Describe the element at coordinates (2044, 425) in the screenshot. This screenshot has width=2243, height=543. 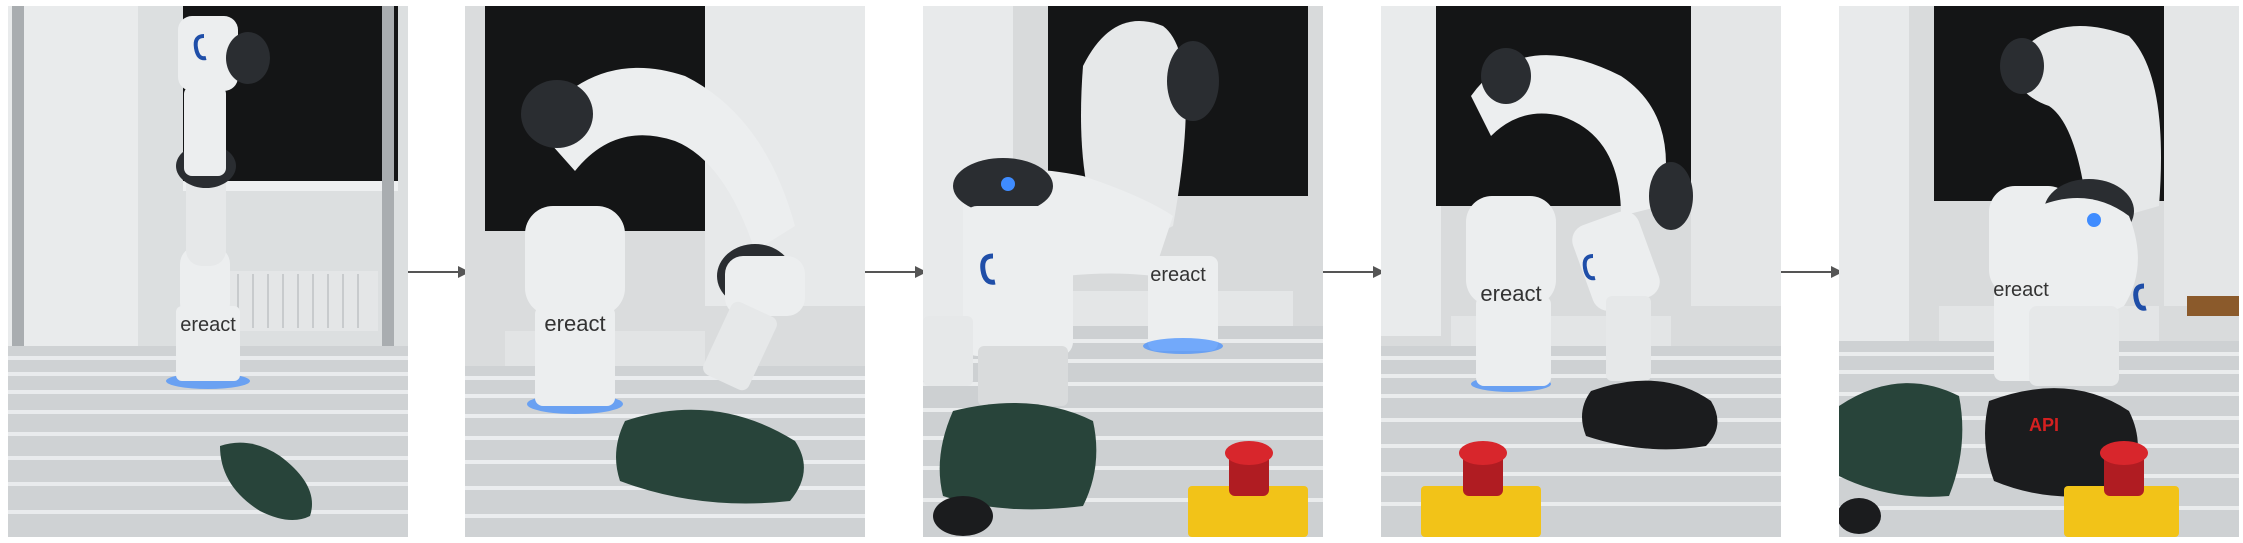
I see `cap-logo-text: API` at that location.